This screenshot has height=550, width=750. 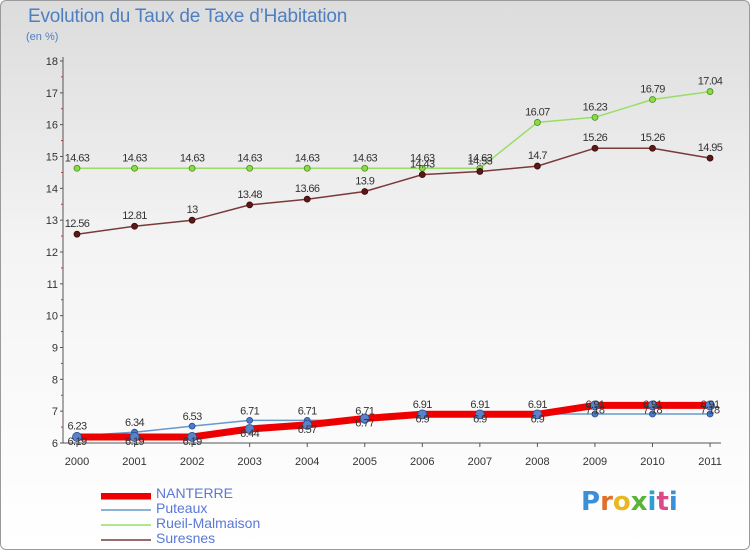 What do you see at coordinates (52, 253) in the screenshot?
I see `y-tick-label: 12` at bounding box center [52, 253].